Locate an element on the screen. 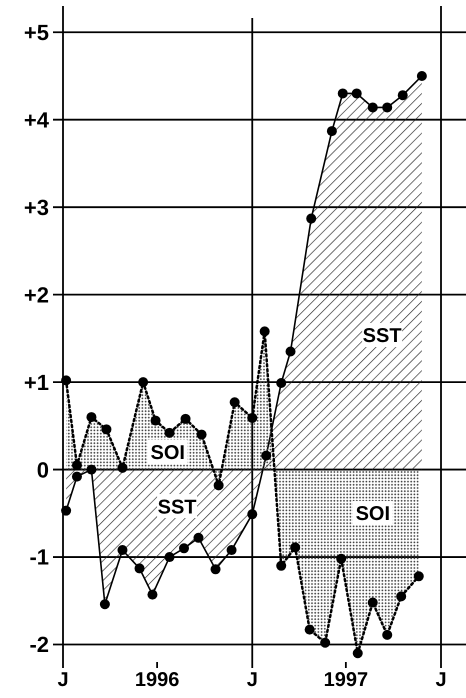 The width and height of the screenshot is (466, 698). x-tick-label: 1997 is located at coordinates (346, 680).